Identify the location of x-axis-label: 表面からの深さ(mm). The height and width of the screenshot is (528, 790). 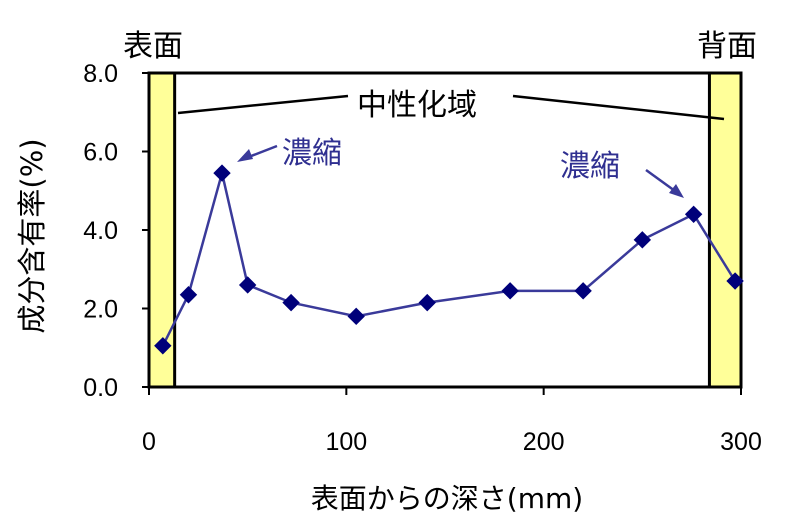
(447, 498).